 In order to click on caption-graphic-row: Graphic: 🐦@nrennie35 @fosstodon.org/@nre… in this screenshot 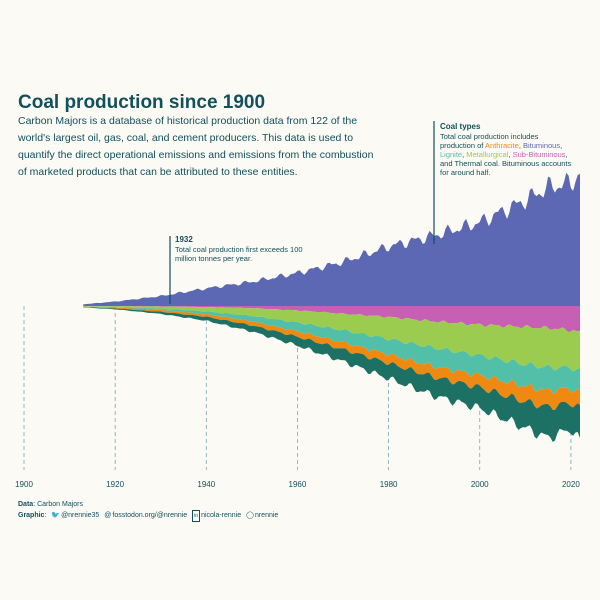, I will do `click(148, 516)`.